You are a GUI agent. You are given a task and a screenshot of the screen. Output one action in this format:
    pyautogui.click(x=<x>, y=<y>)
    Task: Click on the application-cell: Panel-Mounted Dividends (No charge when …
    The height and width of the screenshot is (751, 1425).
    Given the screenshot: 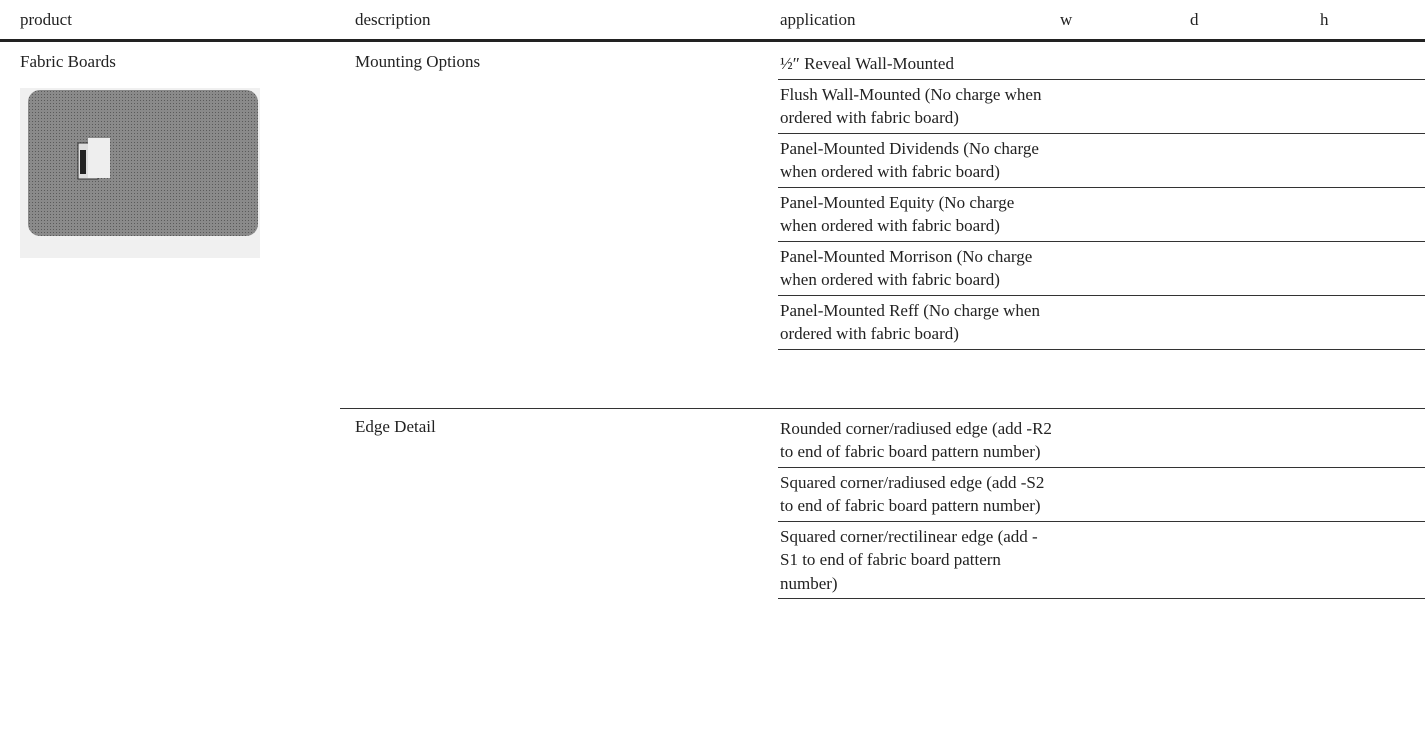 What is the action you would take?
    pyautogui.click(x=1101, y=161)
    